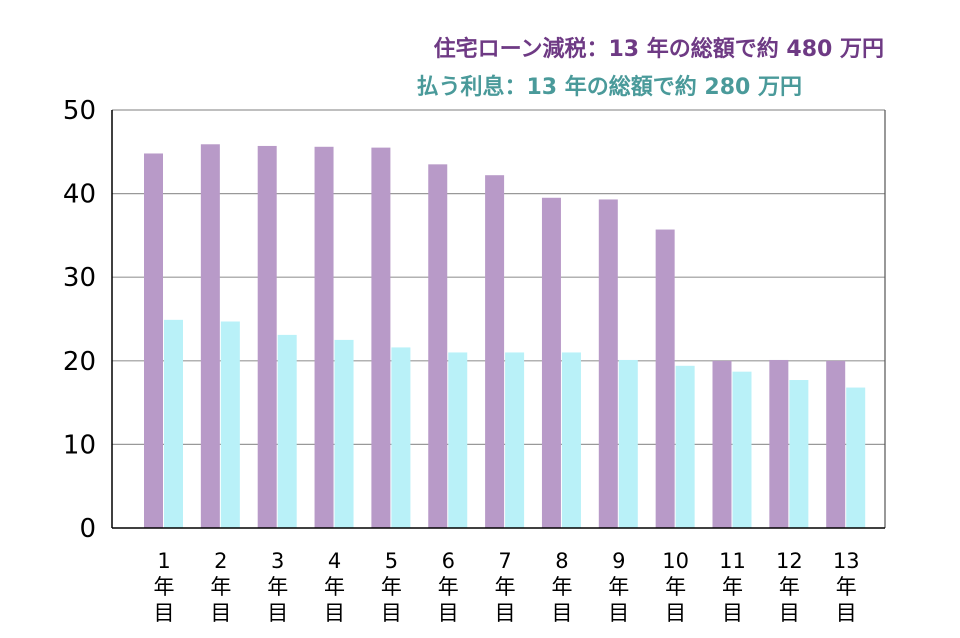  I want to click on y-tick-label: 0, so click(87, 529).